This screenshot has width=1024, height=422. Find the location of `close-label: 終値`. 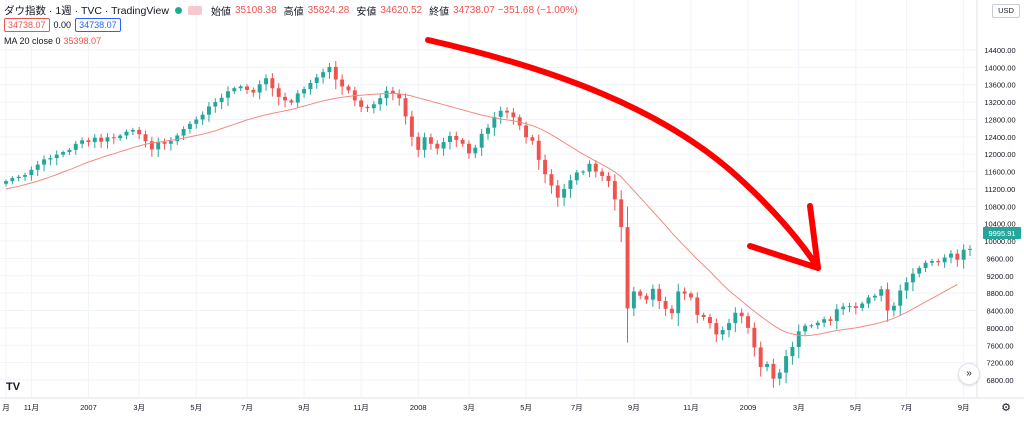

close-label: 終値 is located at coordinates (439, 12).